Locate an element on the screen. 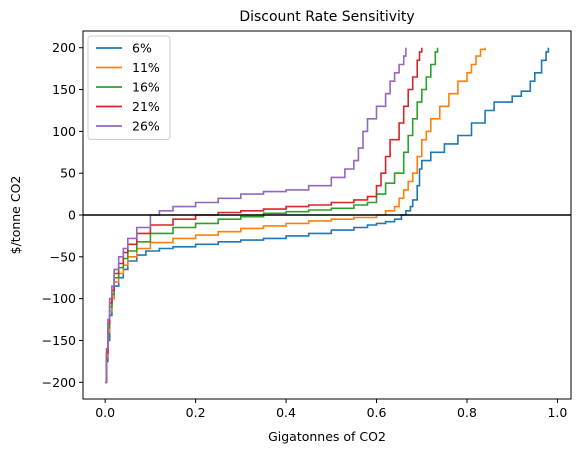  legend-label: 16% is located at coordinates (146, 87).